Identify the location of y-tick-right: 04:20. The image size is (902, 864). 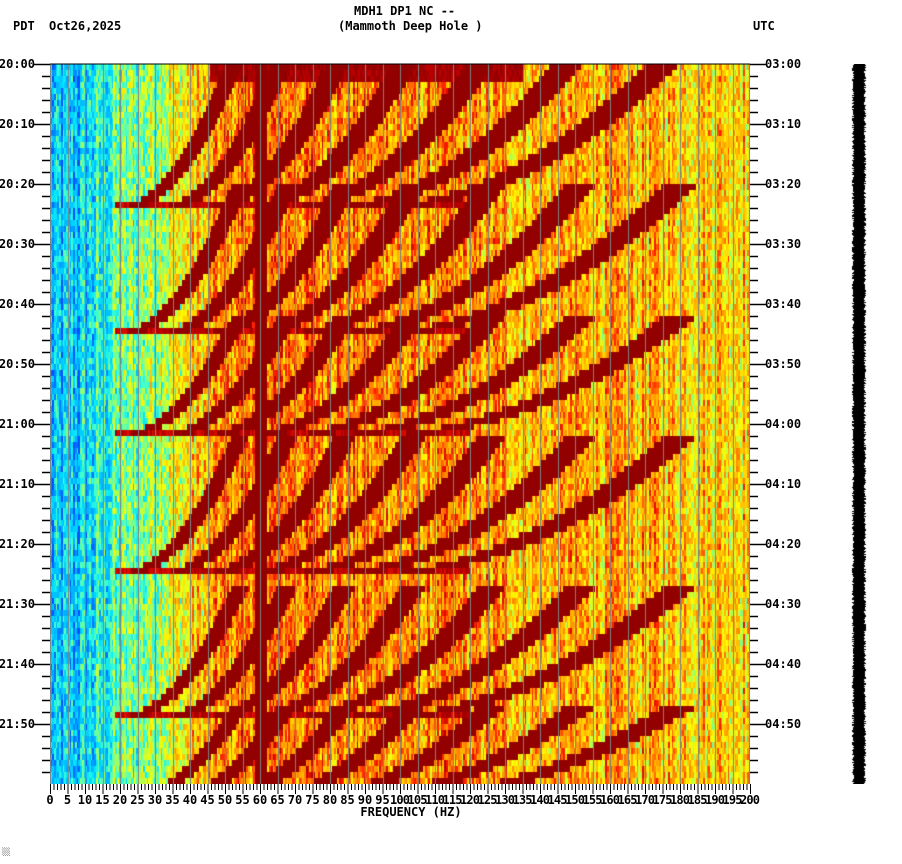
(783, 544).